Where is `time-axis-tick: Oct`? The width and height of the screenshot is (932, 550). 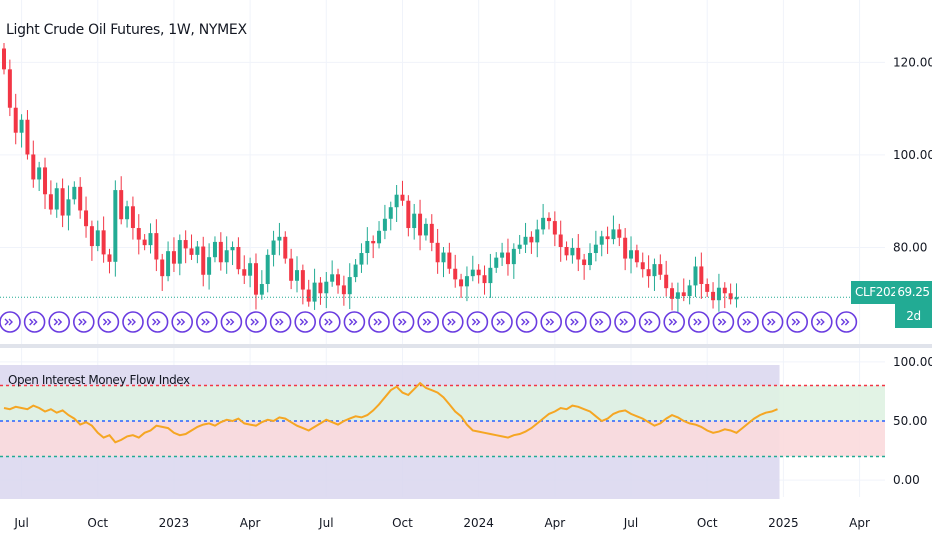 time-axis-tick: Oct is located at coordinates (707, 523).